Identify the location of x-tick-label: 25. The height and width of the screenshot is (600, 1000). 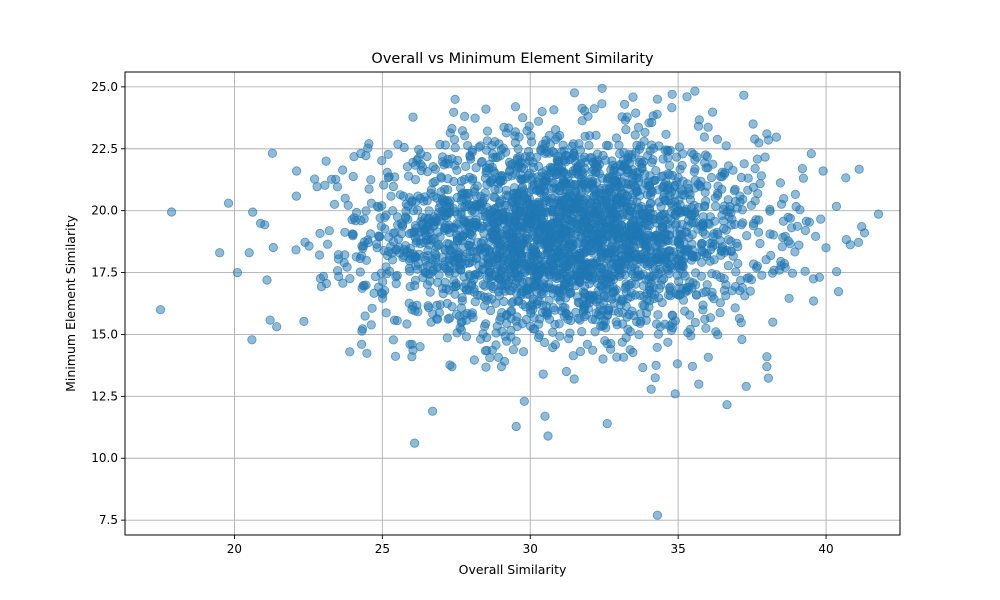
(382, 549).